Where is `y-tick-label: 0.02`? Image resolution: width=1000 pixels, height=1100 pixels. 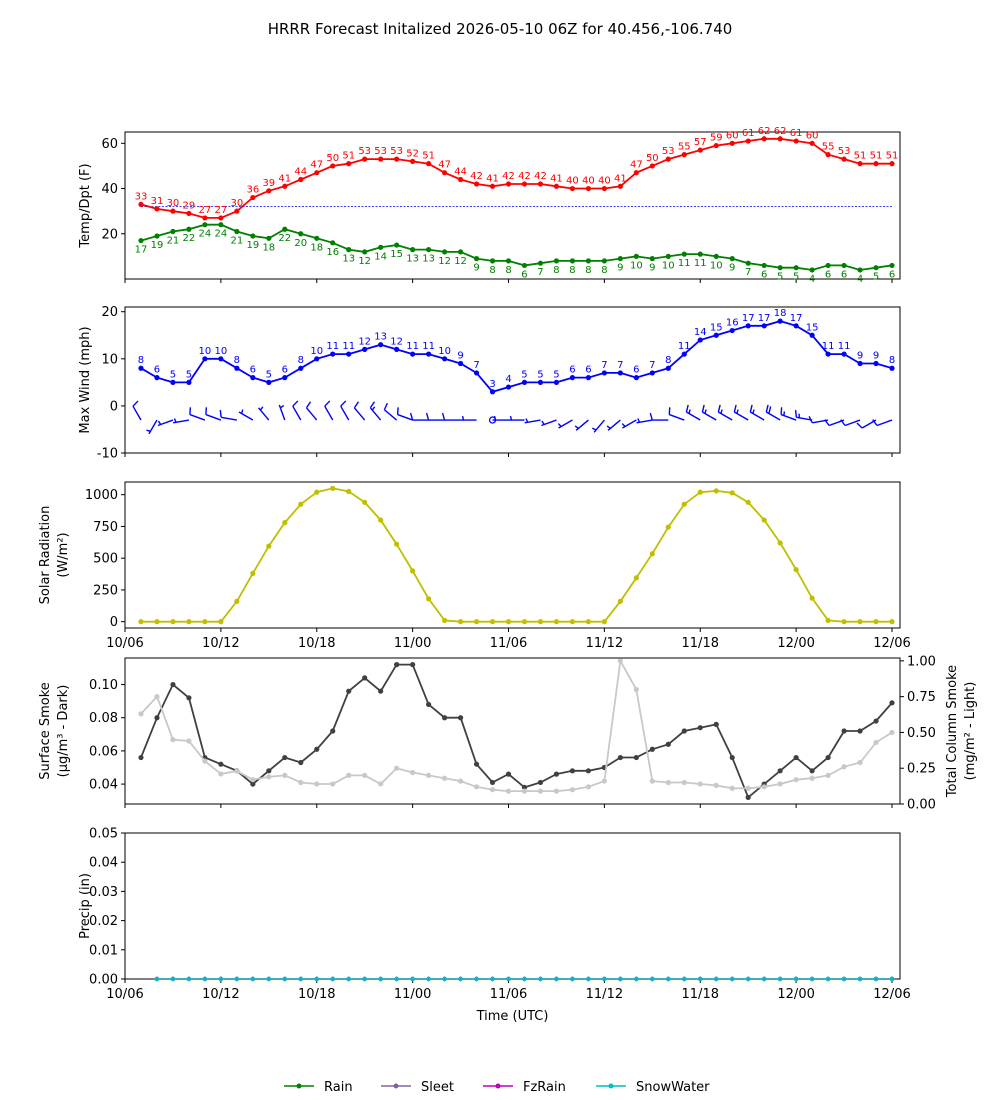
y-tick-label: 0.02 is located at coordinates (103, 921).